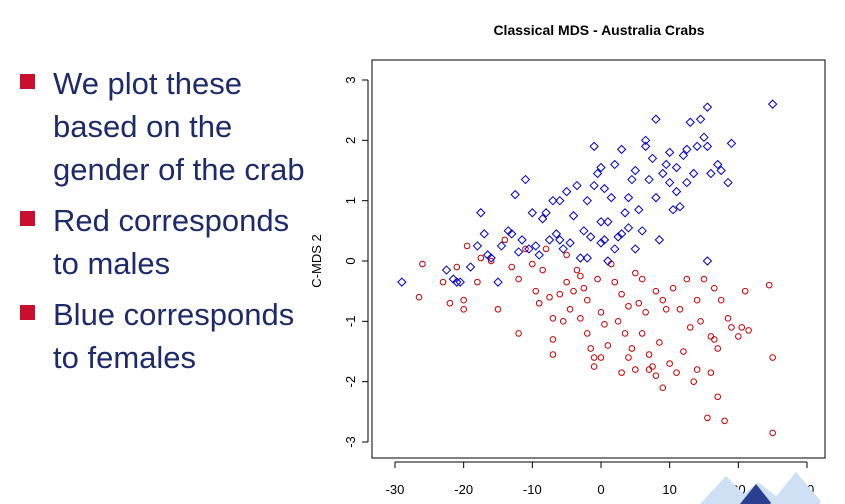  What do you see at coordinates (27, 81) in the screenshot?
I see `bullet-square-icon` at bounding box center [27, 81].